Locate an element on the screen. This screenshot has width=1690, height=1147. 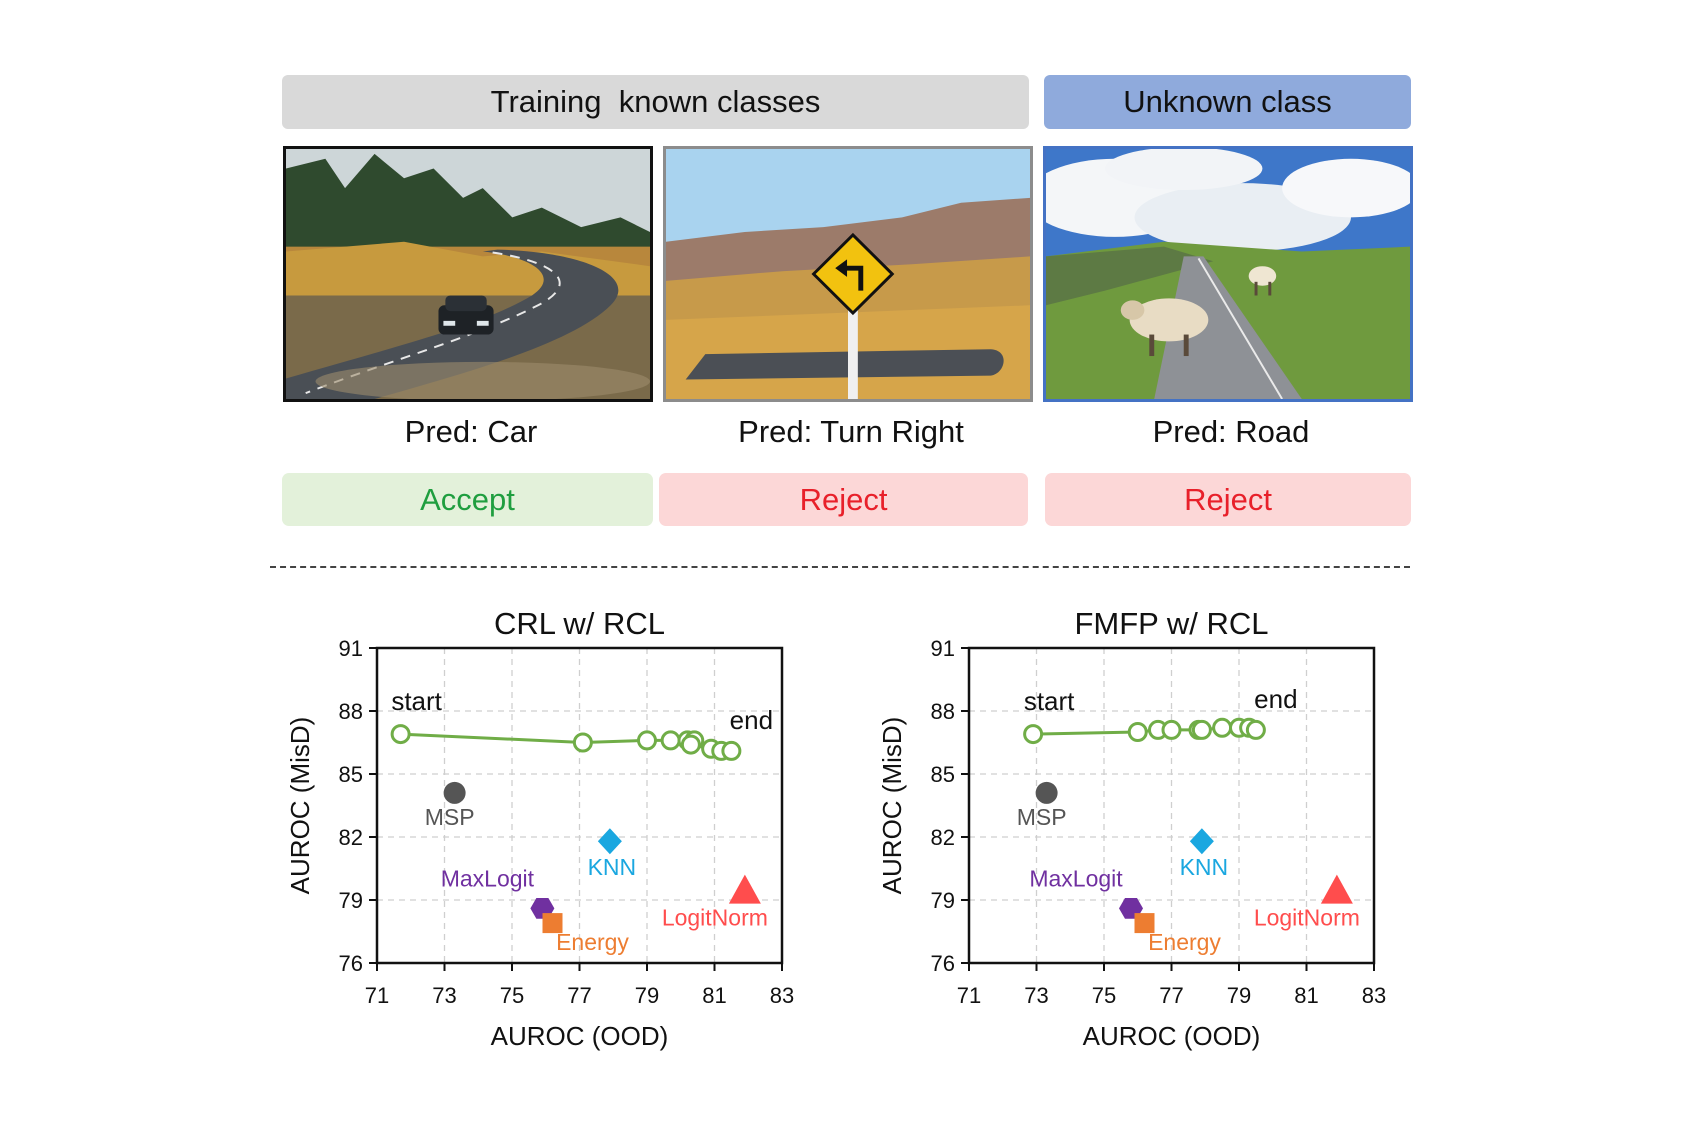
decision-accept-label: Accept is located at coordinates (467, 499).